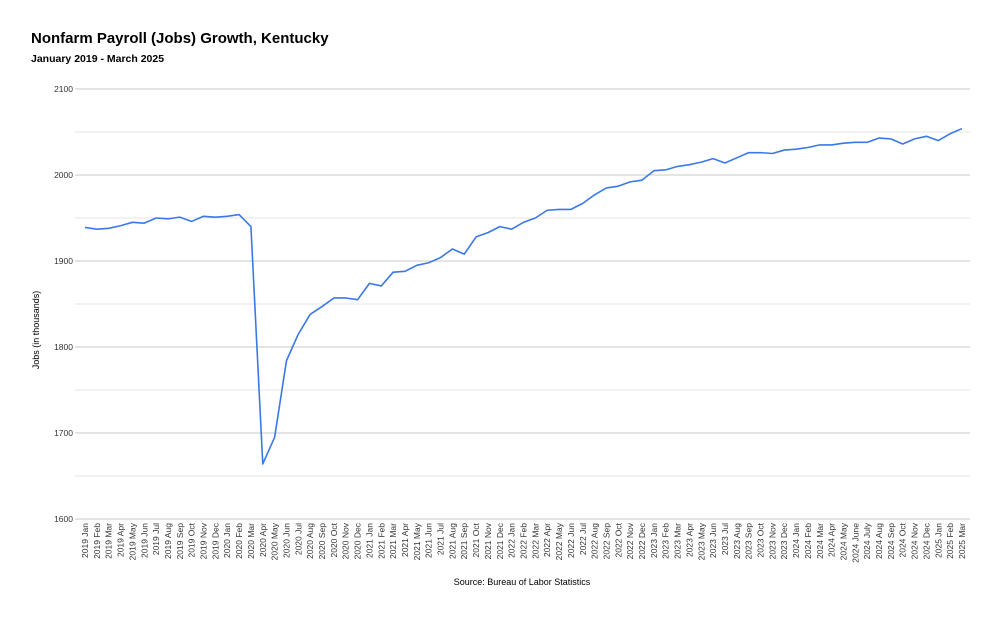 Image resolution: width=1000 pixels, height=618 pixels. What do you see at coordinates (358, 540) in the screenshot?
I see `x-tick-label: 2020 Dec` at bounding box center [358, 540].